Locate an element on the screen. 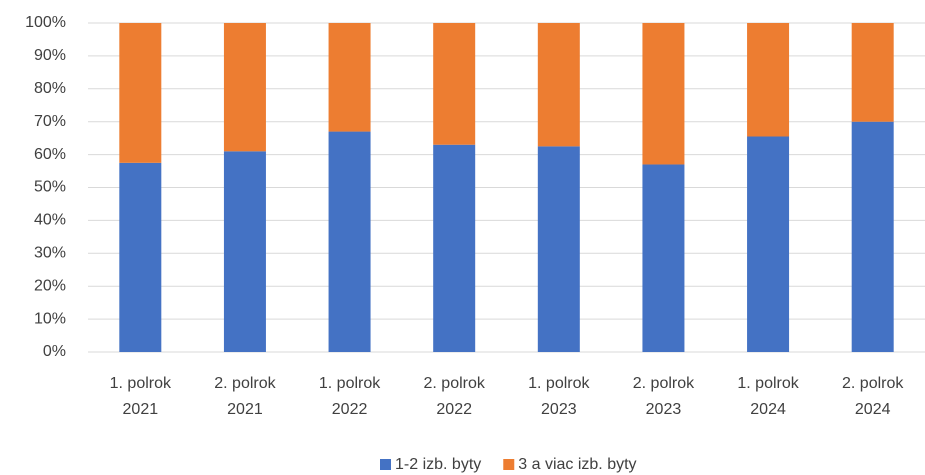 The width and height of the screenshot is (925, 475). x-tick-label: 1. polrok 2021 is located at coordinates (141, 396).